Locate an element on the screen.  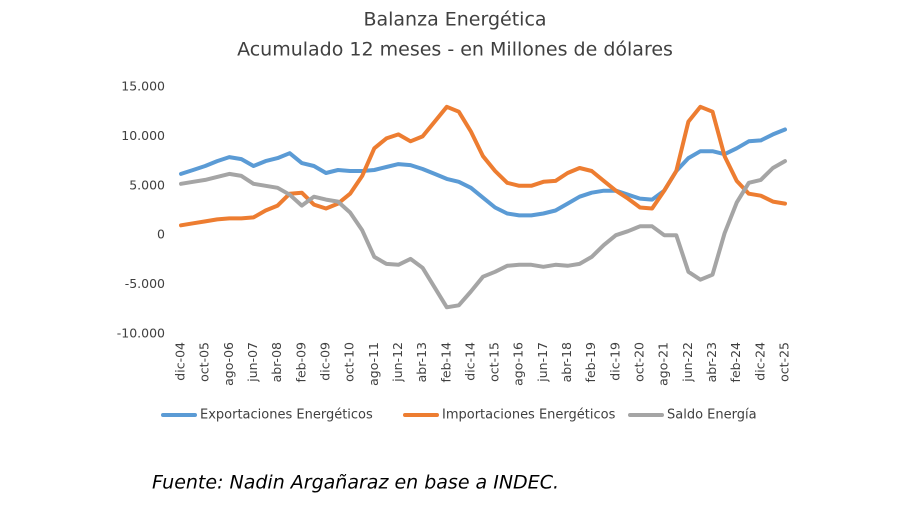
legend-label: Exportaciones Energéticos is located at coordinates (286, 415).